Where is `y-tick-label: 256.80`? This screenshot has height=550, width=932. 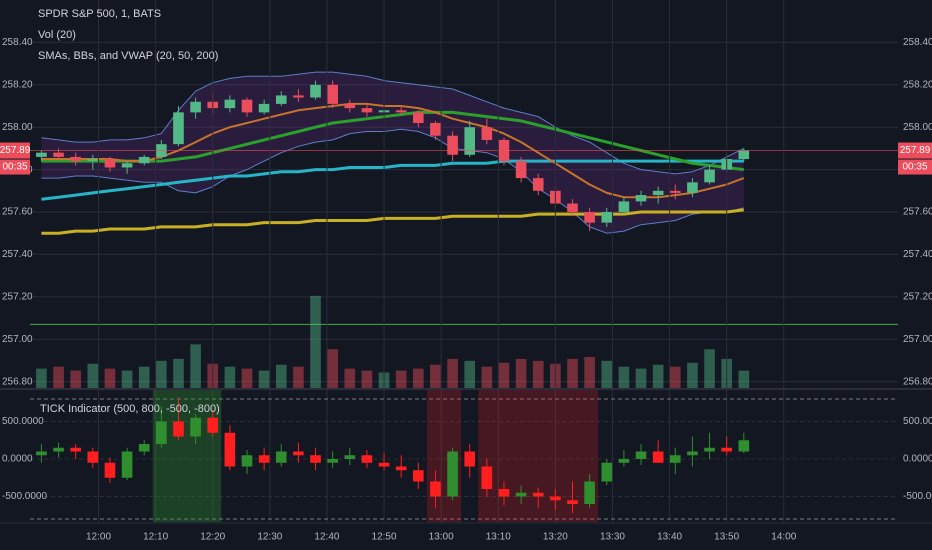
y-tick-label: 256.80 is located at coordinates (917, 381).